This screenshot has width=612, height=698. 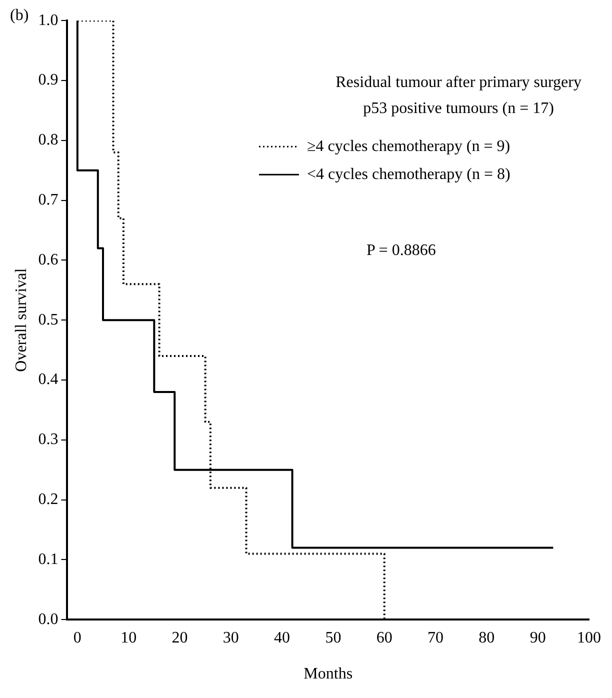 I want to click on x-tick-label: 10, so click(x=128, y=637).